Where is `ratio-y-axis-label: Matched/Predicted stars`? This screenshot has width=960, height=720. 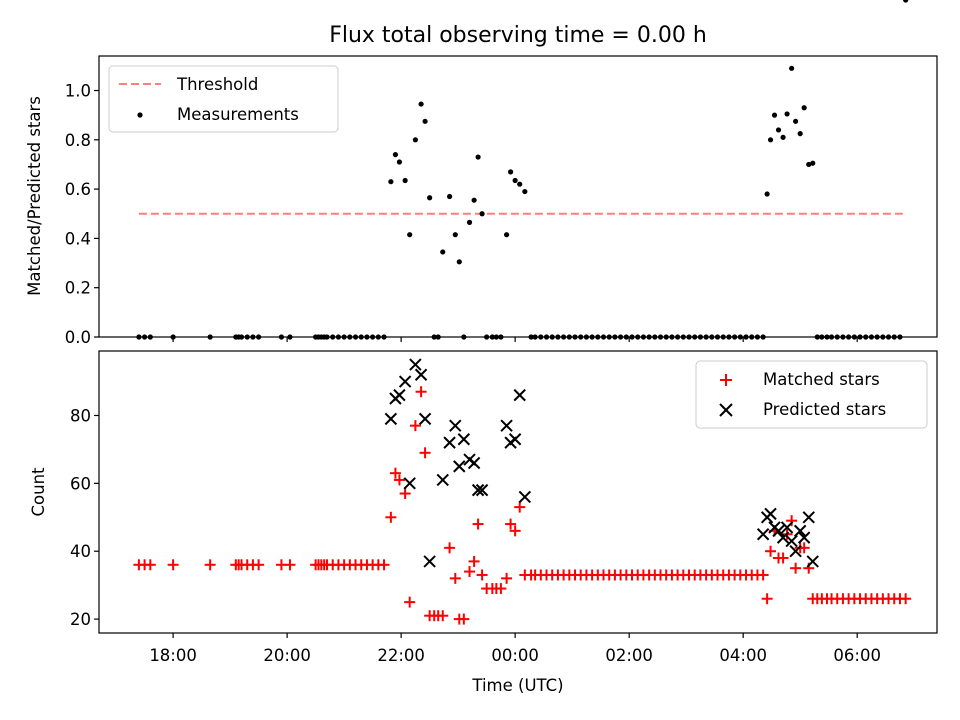
ratio-y-axis-label: Matched/Predicted stars is located at coordinates (34, 196).